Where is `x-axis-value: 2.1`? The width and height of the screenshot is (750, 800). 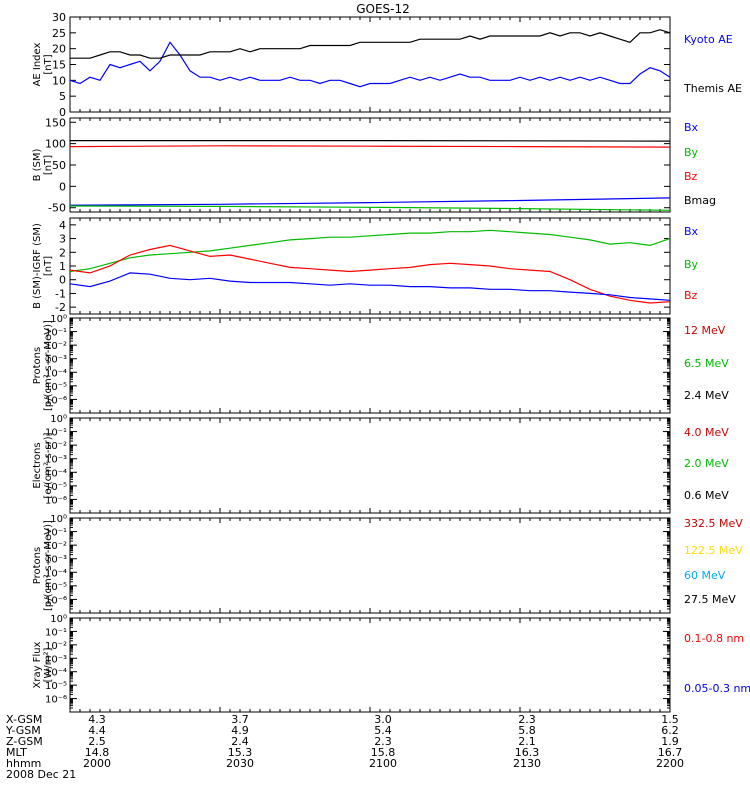
x-axis-value: 2.1 is located at coordinates (527, 741).